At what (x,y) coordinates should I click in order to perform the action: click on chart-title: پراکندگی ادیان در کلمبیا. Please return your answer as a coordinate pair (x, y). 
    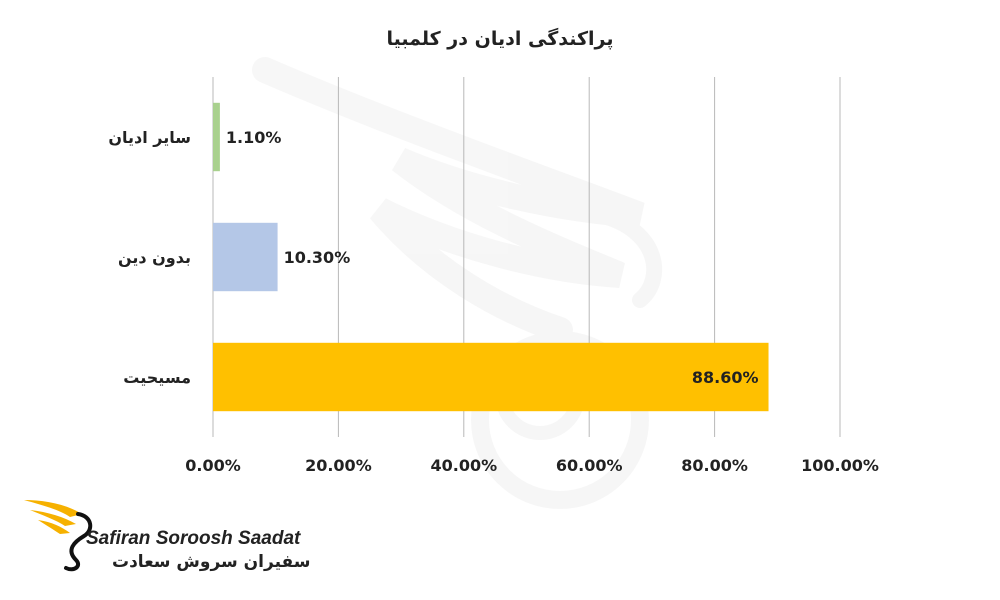
    Looking at the image, I should click on (500, 39).